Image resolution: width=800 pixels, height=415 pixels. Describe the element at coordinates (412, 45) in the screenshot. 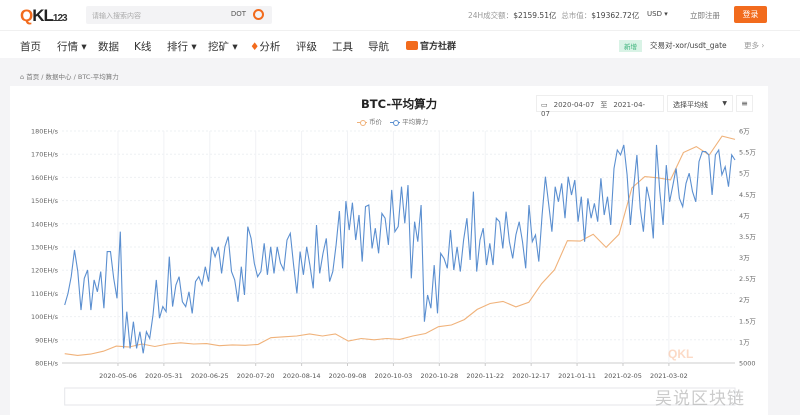

I see `chat-icon` at that location.